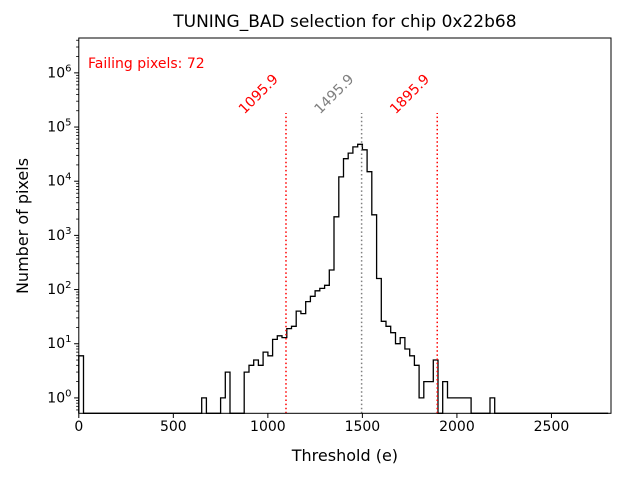  I want to click on y-tick-exponent: 0, so click(68, 393).